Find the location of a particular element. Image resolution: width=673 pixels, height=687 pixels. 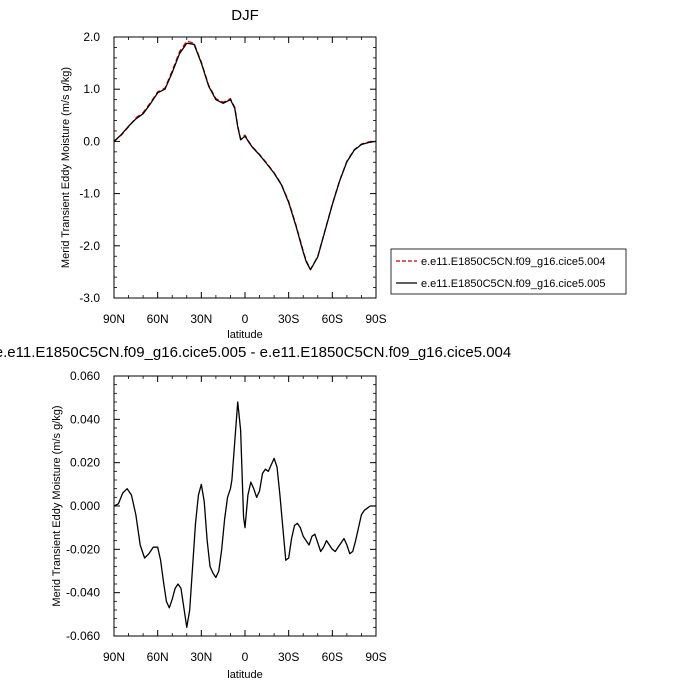

bottom-panel-xlabel: latitude is located at coordinates (244, 675).